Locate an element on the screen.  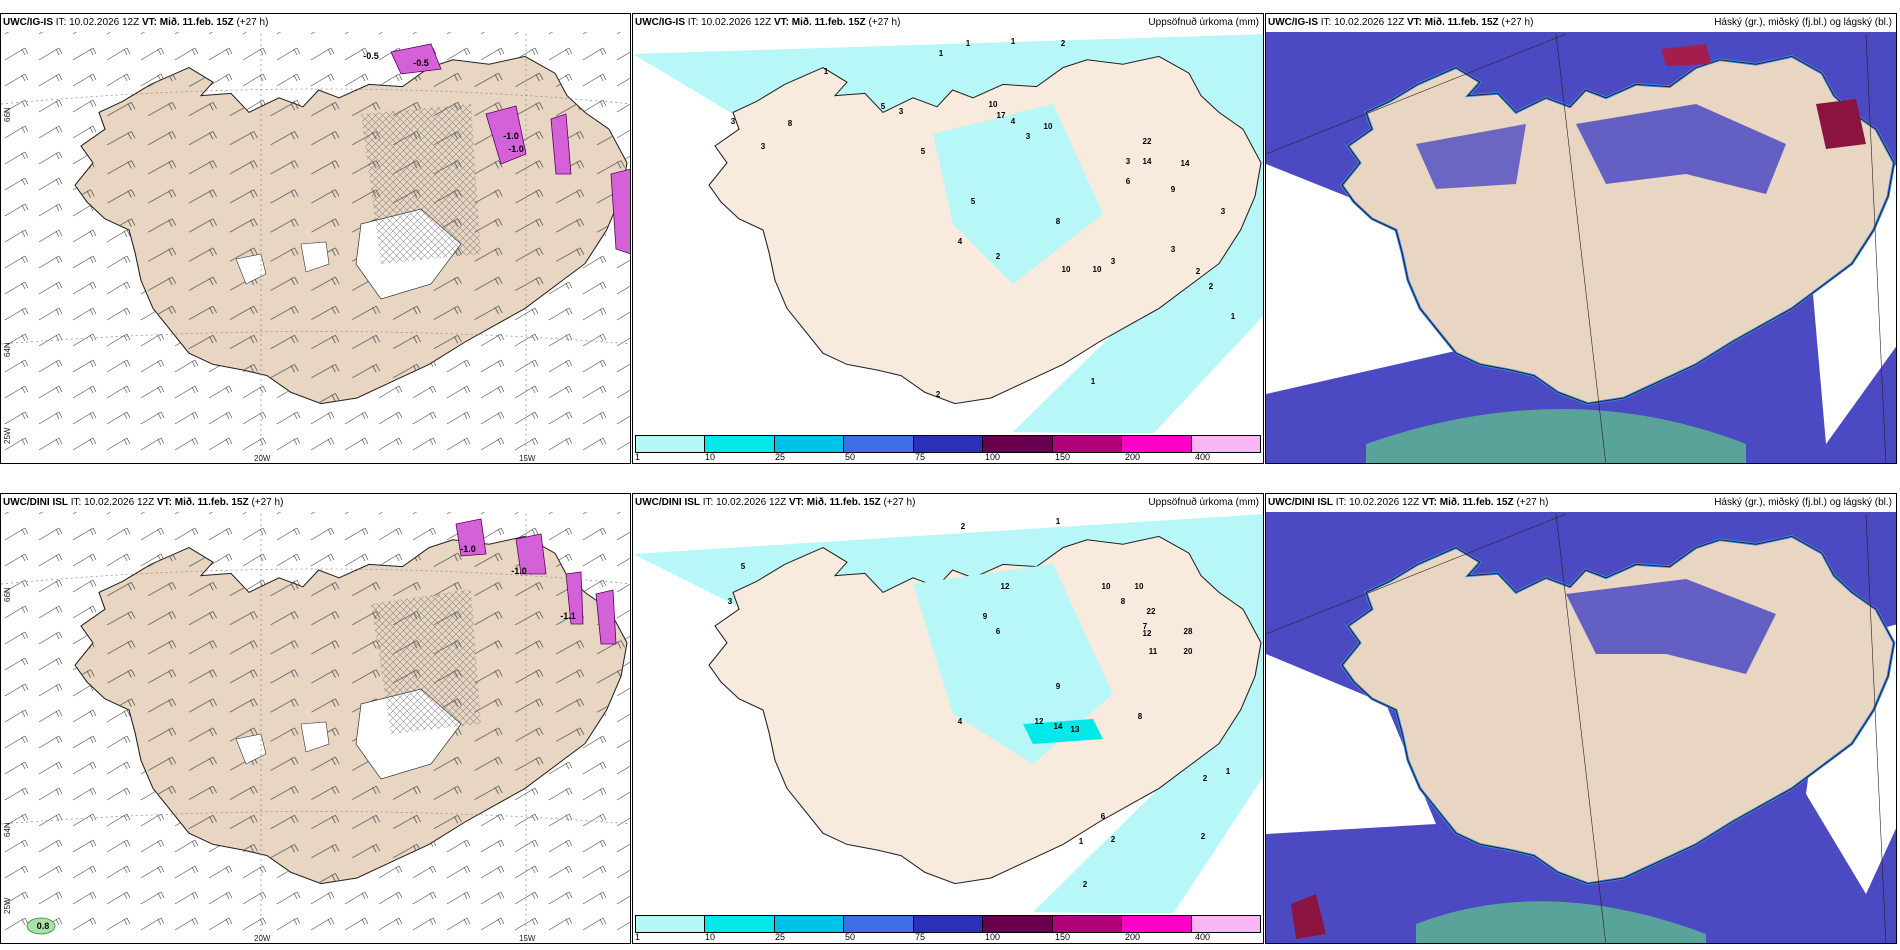
cbar-tick: 10 is located at coordinates (710, 937).